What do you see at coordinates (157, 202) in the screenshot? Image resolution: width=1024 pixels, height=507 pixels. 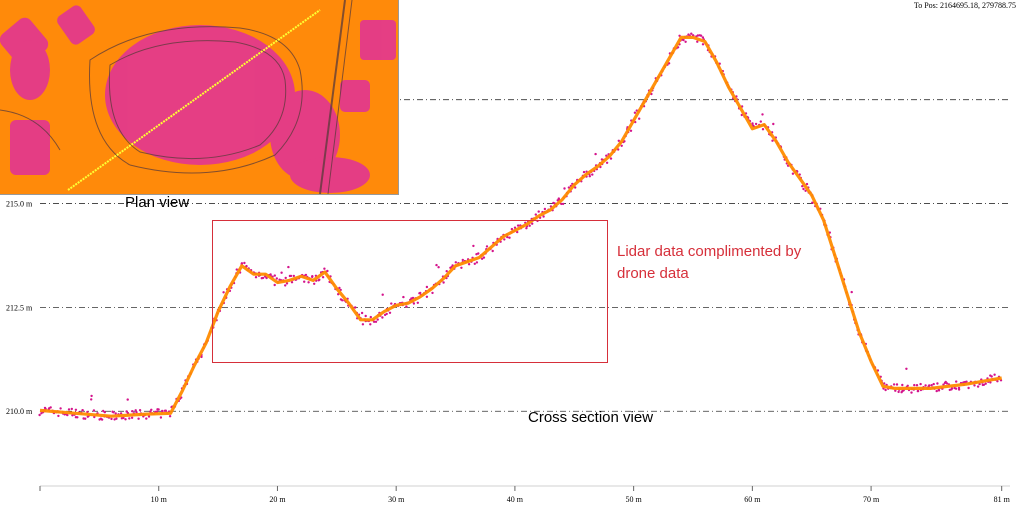 I see `plan-view-label: Plan view` at bounding box center [157, 202].